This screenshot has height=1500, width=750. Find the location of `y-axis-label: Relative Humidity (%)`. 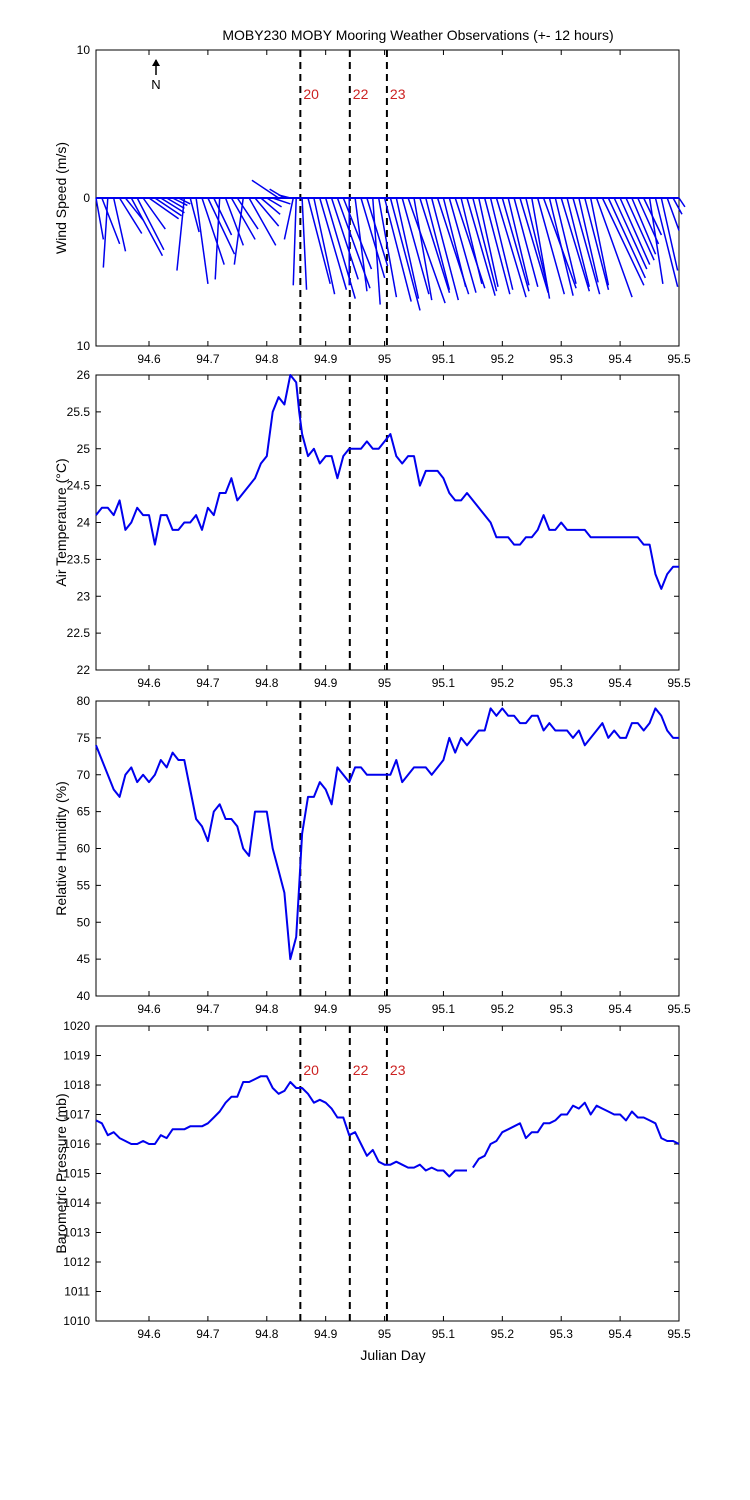

y-axis-label: Relative Humidity (%) is located at coordinates (61, 848).